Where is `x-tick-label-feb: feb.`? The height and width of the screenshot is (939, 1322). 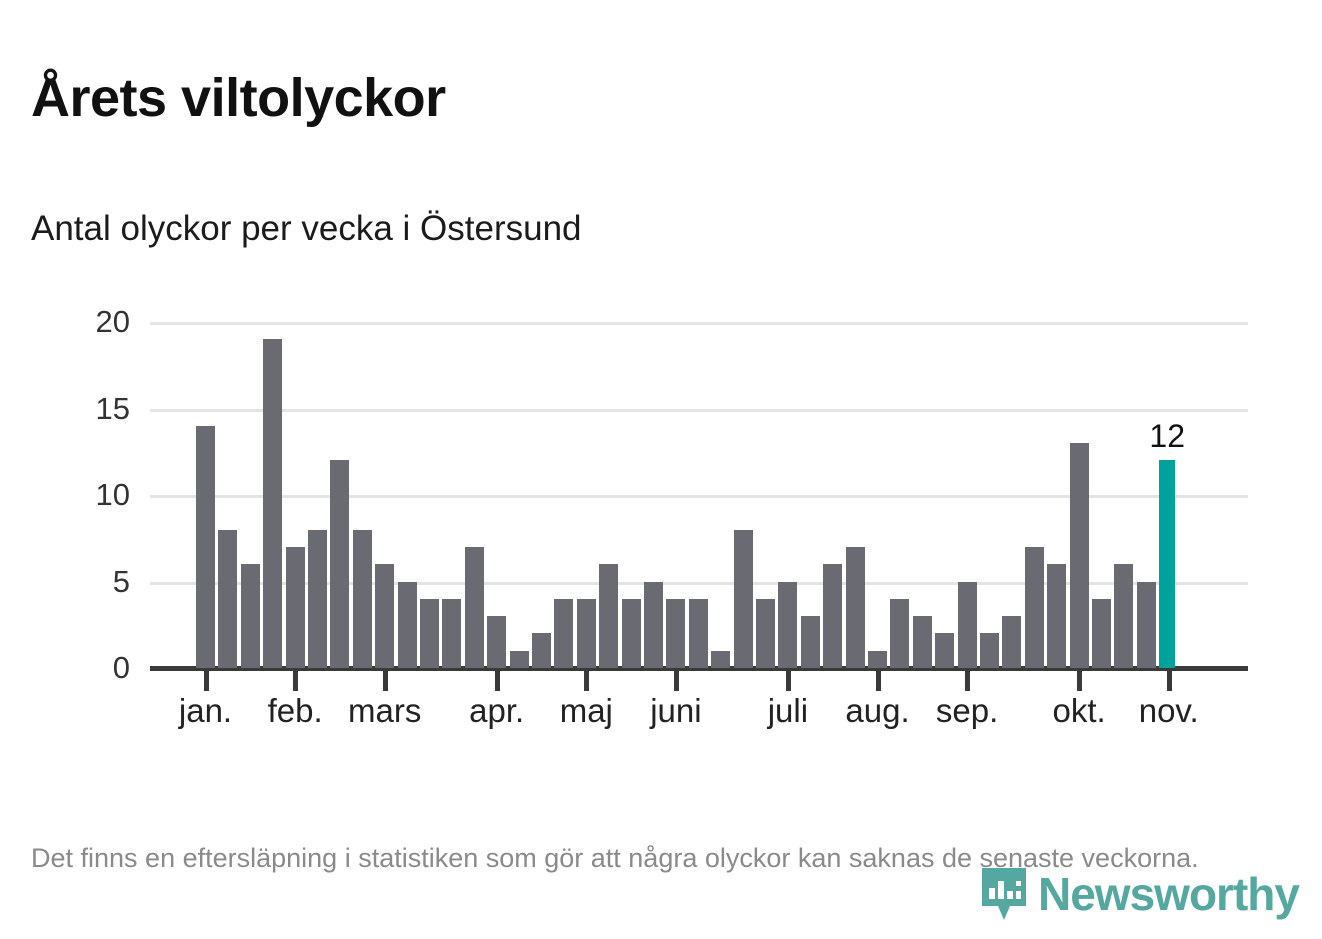
x-tick-label-feb: feb. is located at coordinates (295, 710).